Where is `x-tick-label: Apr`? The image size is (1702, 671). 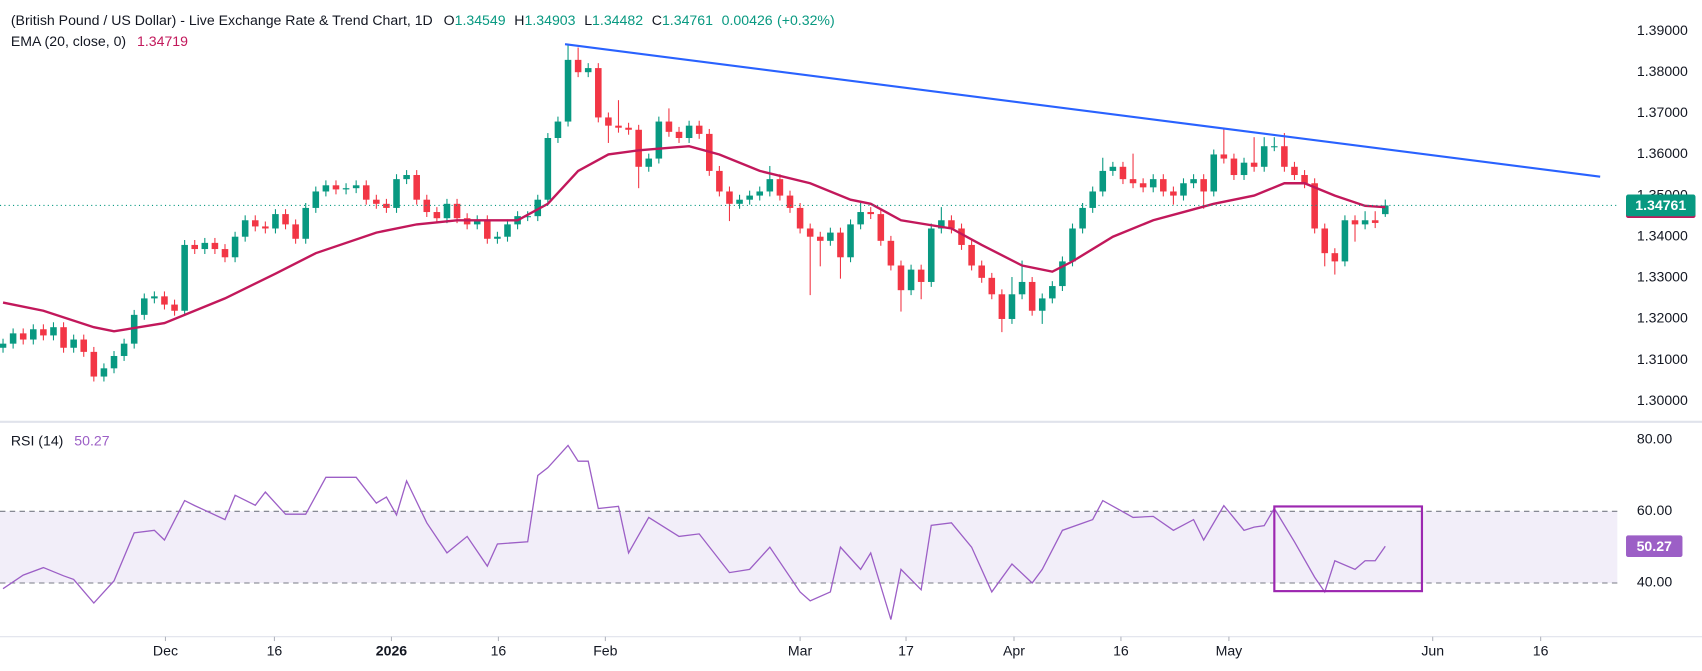
x-tick-label: Apr is located at coordinates (1014, 651).